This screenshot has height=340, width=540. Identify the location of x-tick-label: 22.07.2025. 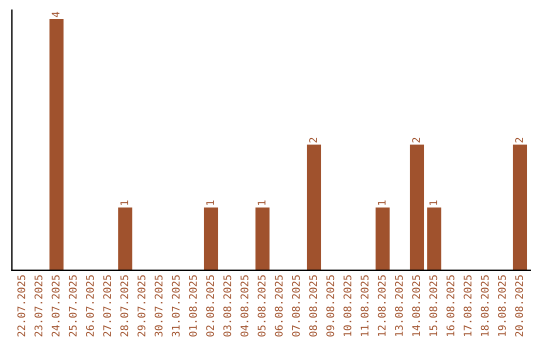
(21, 305).